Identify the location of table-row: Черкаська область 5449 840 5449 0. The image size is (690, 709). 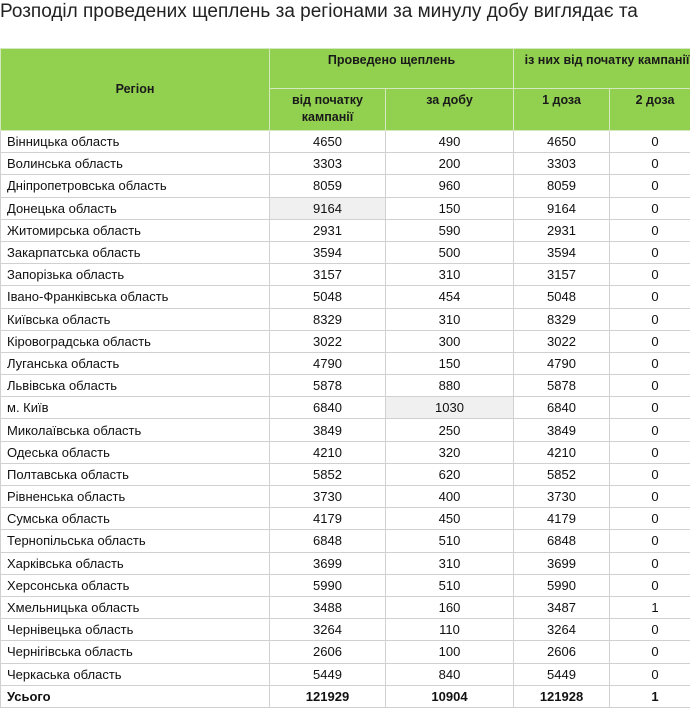
(345, 674).